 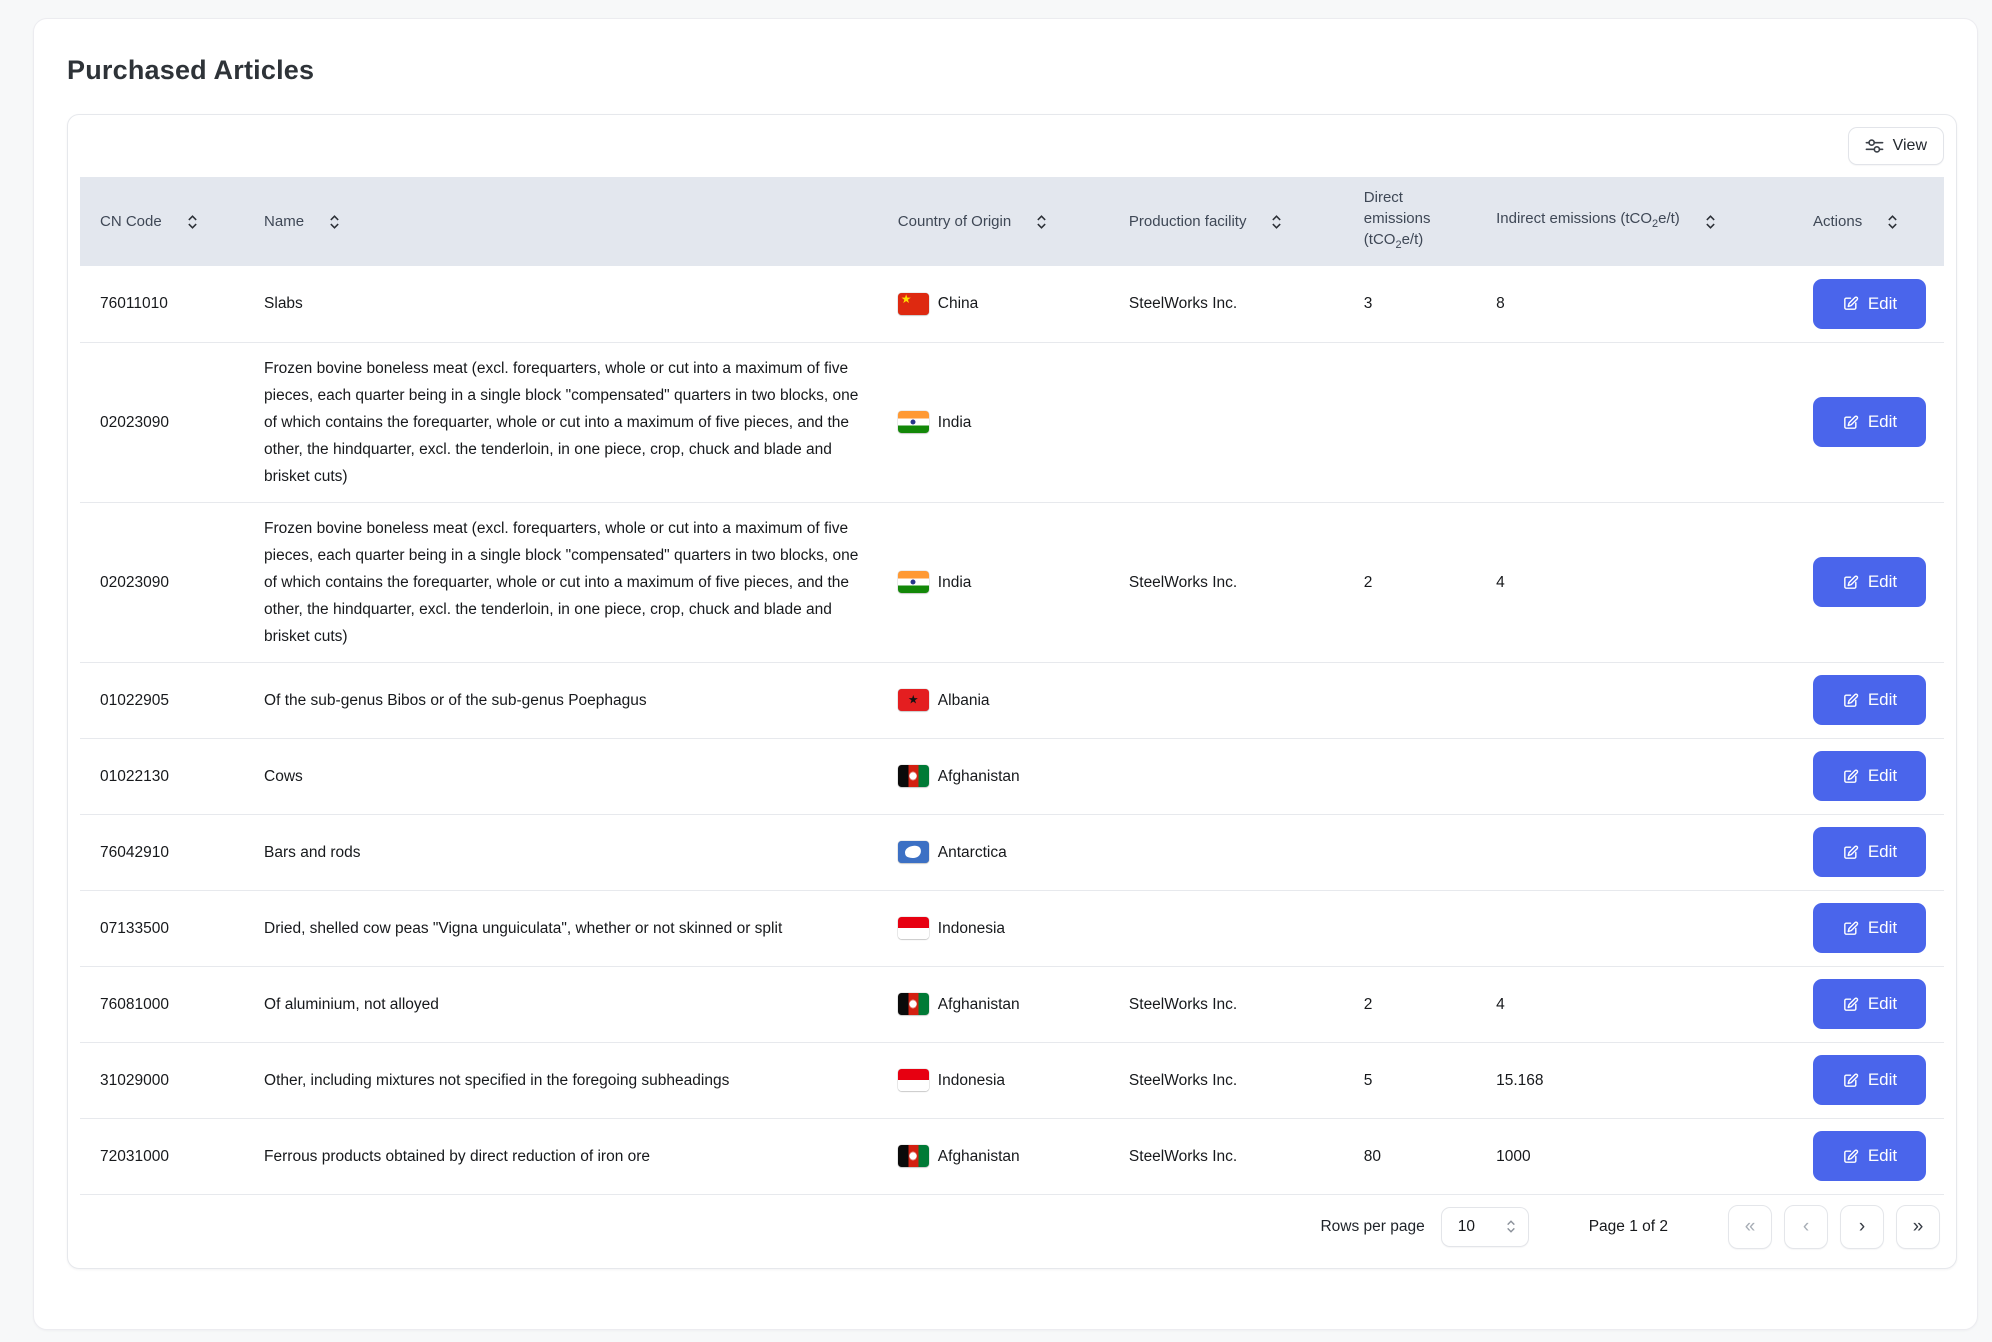 What do you see at coordinates (993, 581) in the screenshot?
I see `country-cell: India` at bounding box center [993, 581].